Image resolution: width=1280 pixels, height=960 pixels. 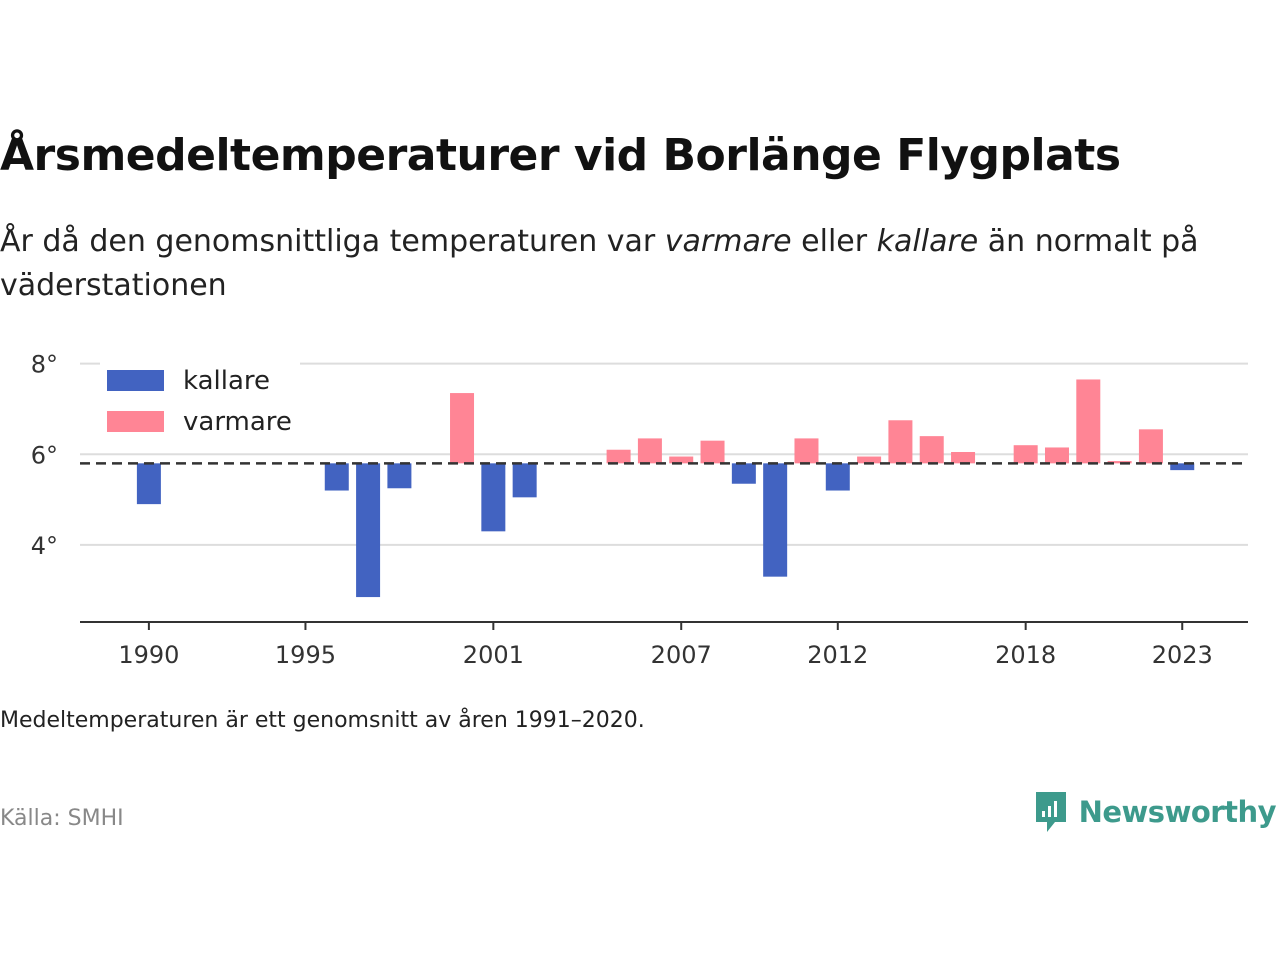 What do you see at coordinates (462, 428) in the screenshot?
I see `bar-varmare-2000` at bounding box center [462, 428].